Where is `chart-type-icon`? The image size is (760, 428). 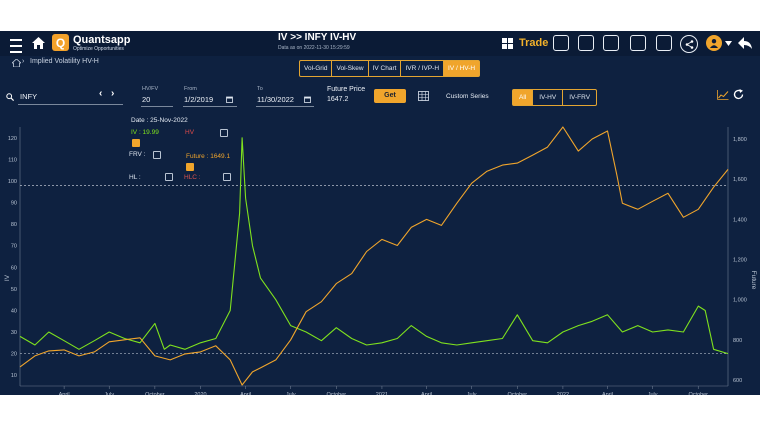
chart-type-icon is located at coordinates (722, 94).